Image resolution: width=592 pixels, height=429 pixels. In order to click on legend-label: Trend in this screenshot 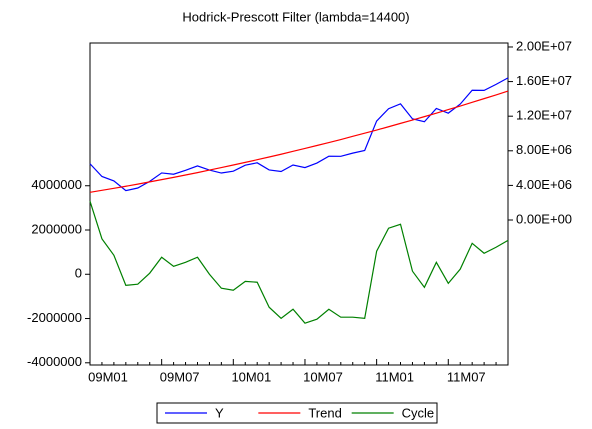, I will do `click(324, 412)`.